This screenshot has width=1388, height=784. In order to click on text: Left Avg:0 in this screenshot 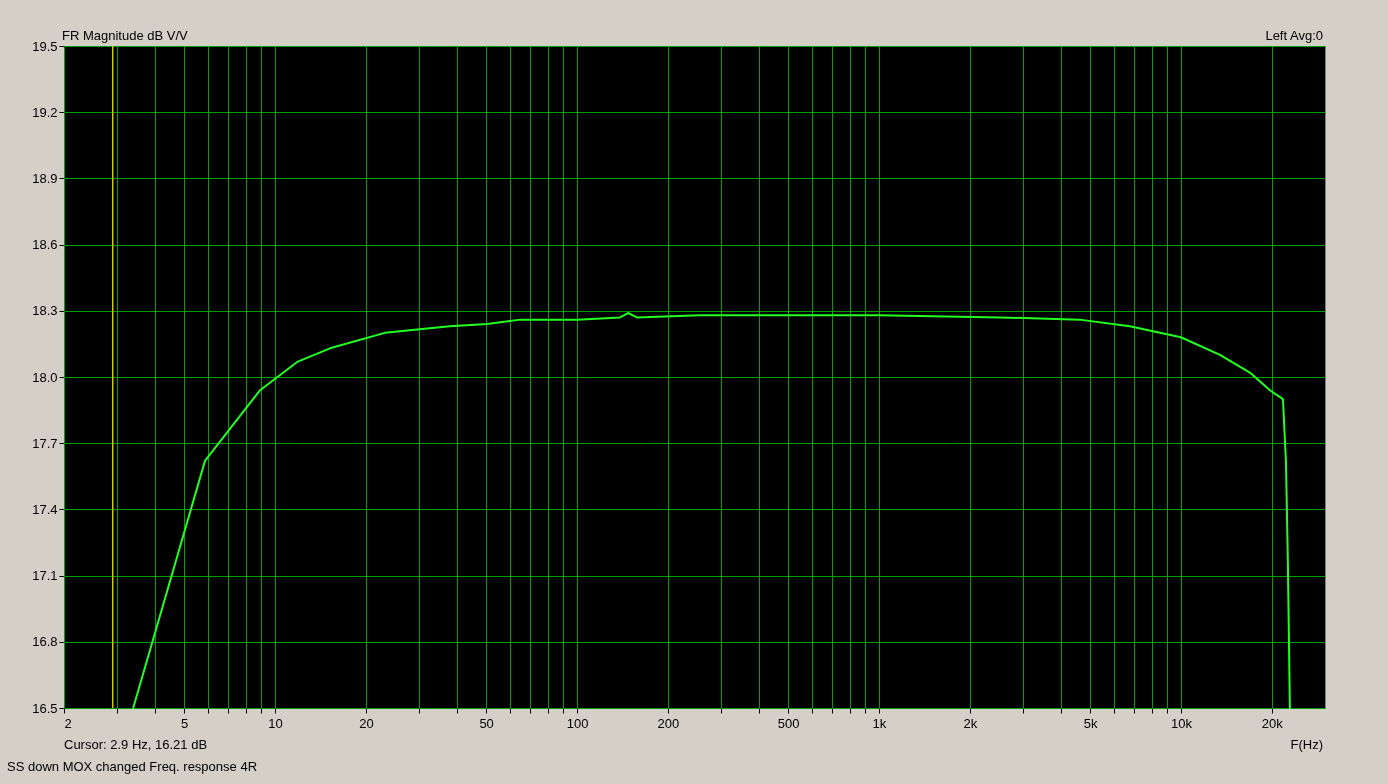, I will do `click(1294, 35)`.